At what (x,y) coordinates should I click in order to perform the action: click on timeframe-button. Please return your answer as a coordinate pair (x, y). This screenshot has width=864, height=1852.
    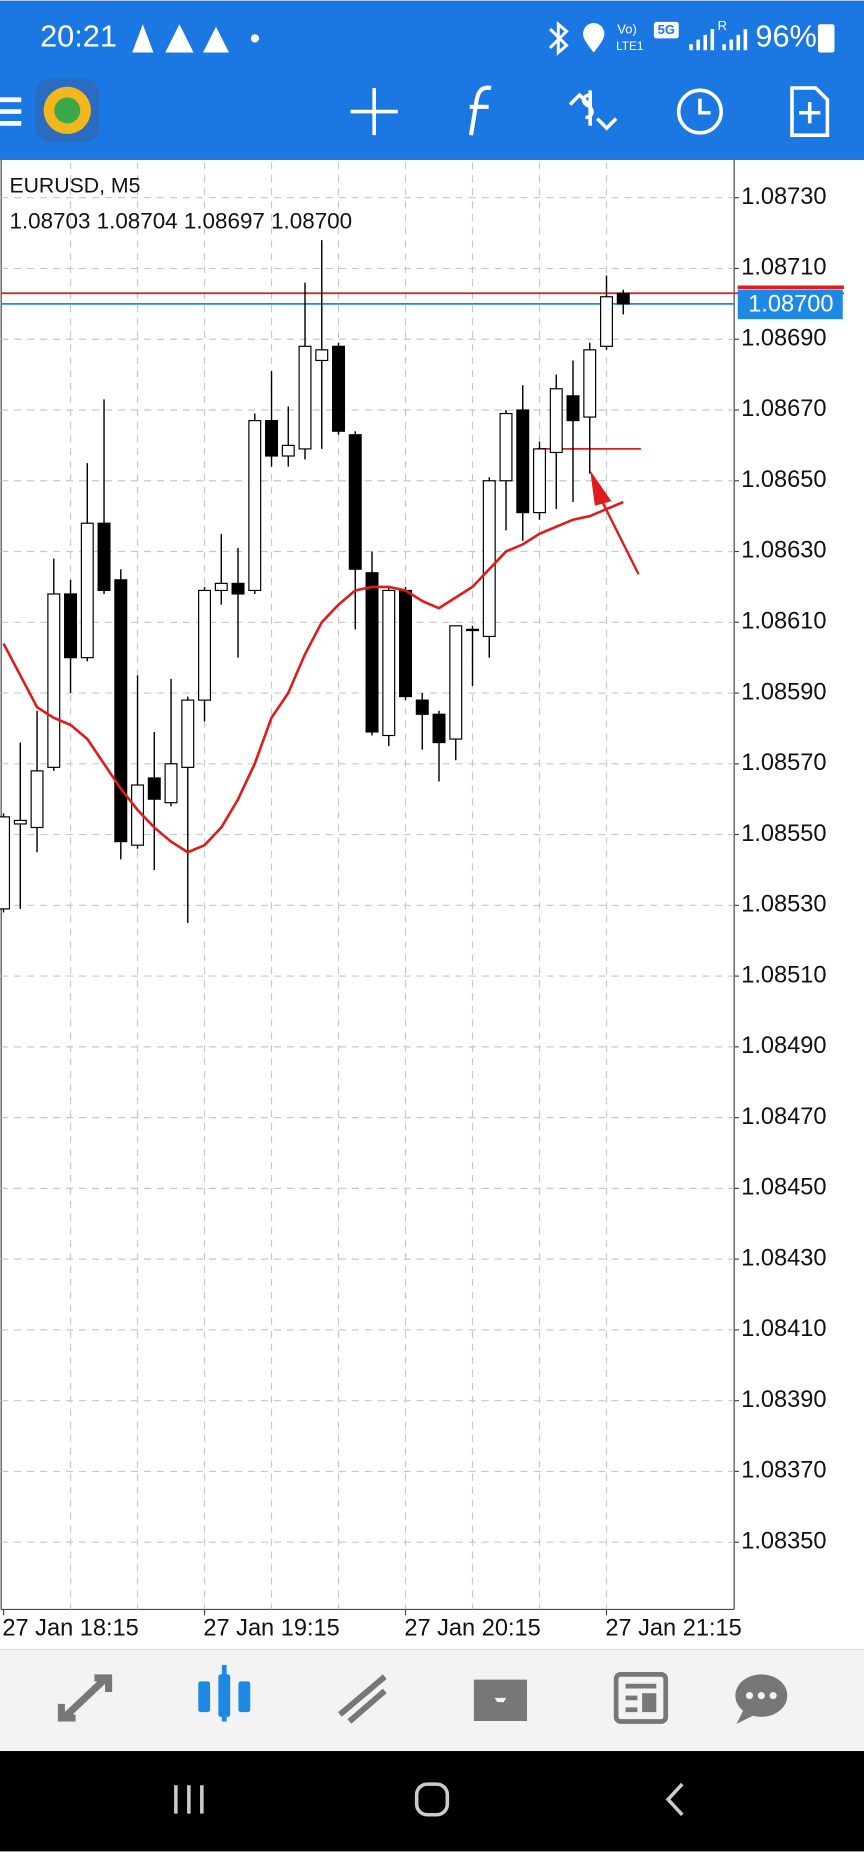
    Looking at the image, I should click on (699, 111).